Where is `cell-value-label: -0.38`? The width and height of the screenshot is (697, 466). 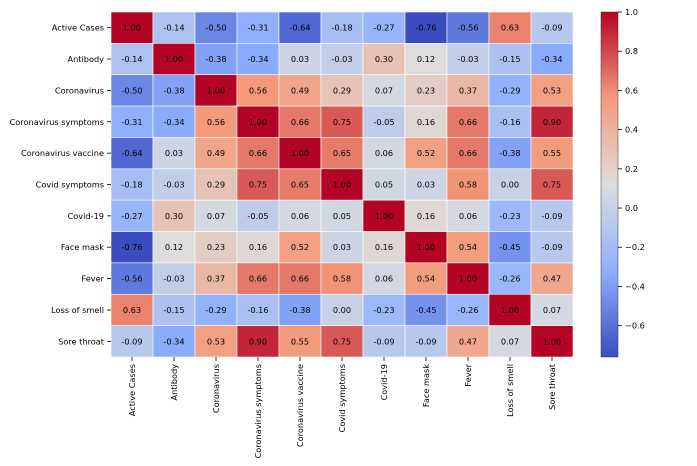 cell-value-label: -0.38 is located at coordinates (215, 59).